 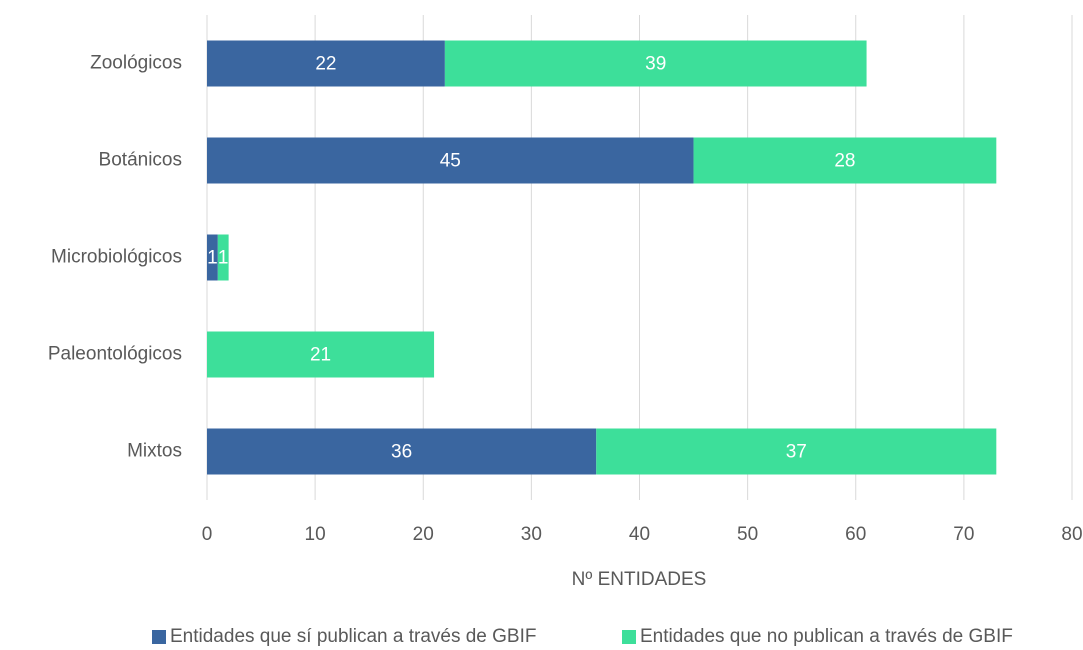 I want to click on y-tick-label: Zoológicos, so click(x=136, y=63).